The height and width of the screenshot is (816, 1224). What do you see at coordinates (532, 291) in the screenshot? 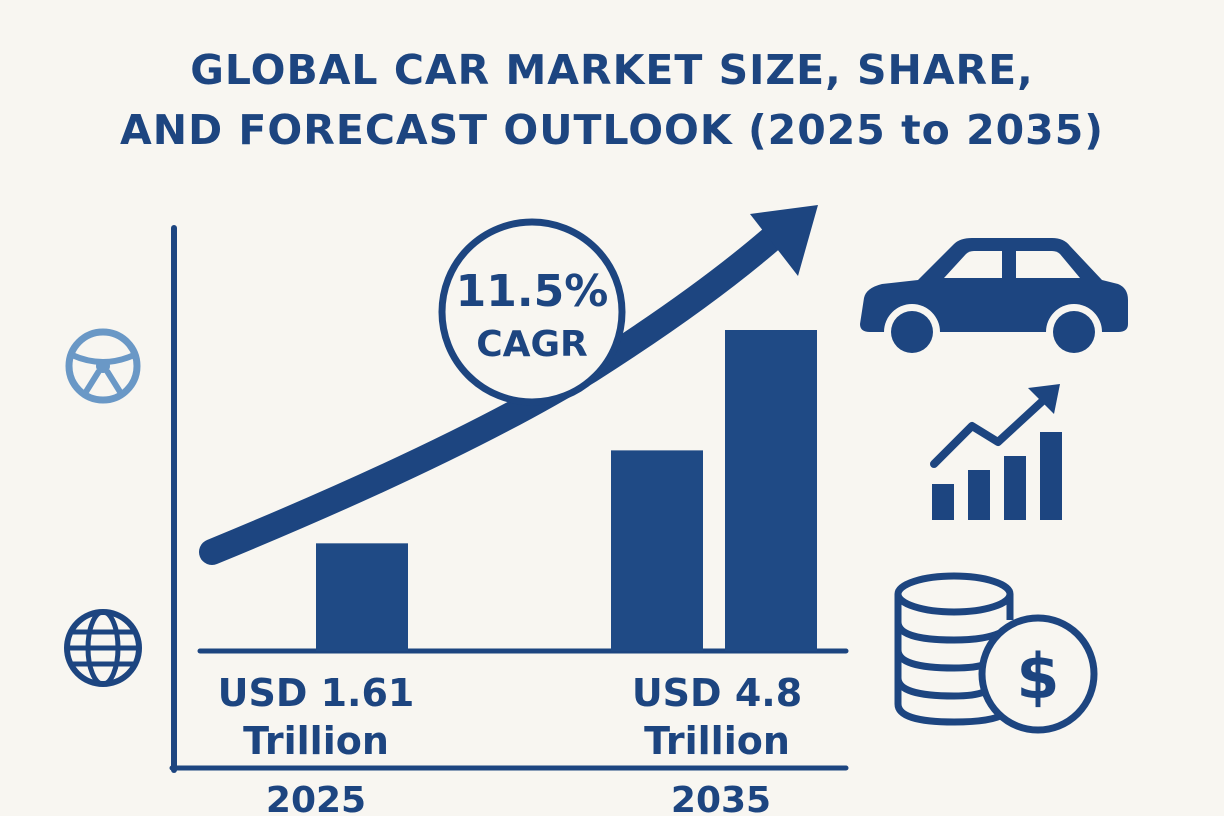
I see `cagr-value: 11.5%` at bounding box center [532, 291].